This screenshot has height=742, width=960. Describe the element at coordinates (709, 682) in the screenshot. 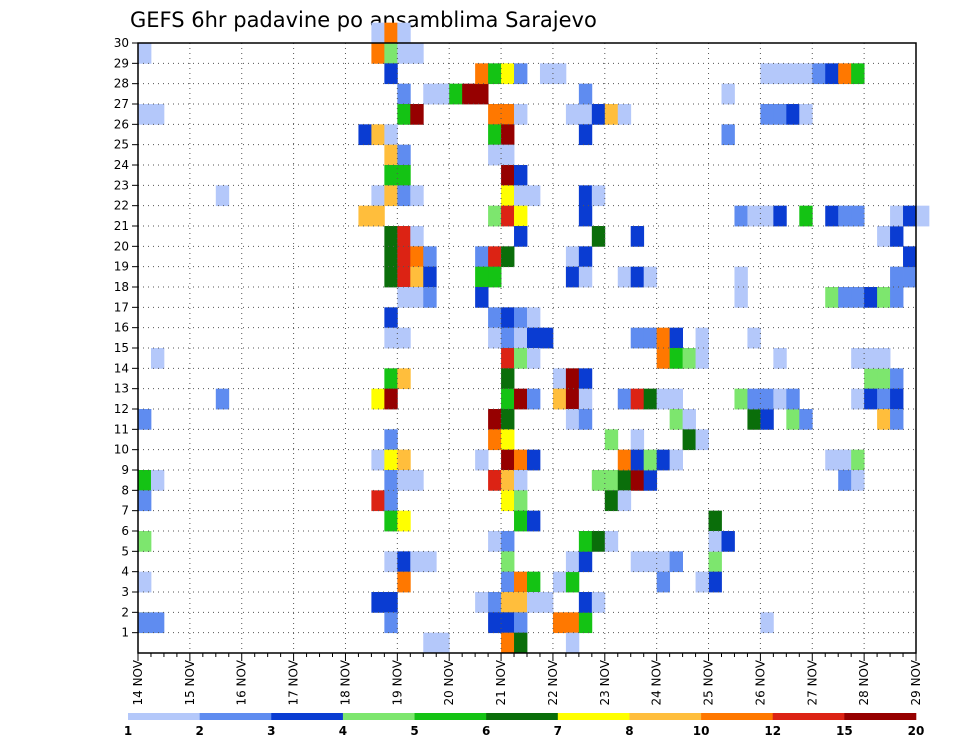

I see `x-tick-label: 25 NOV` at that location.